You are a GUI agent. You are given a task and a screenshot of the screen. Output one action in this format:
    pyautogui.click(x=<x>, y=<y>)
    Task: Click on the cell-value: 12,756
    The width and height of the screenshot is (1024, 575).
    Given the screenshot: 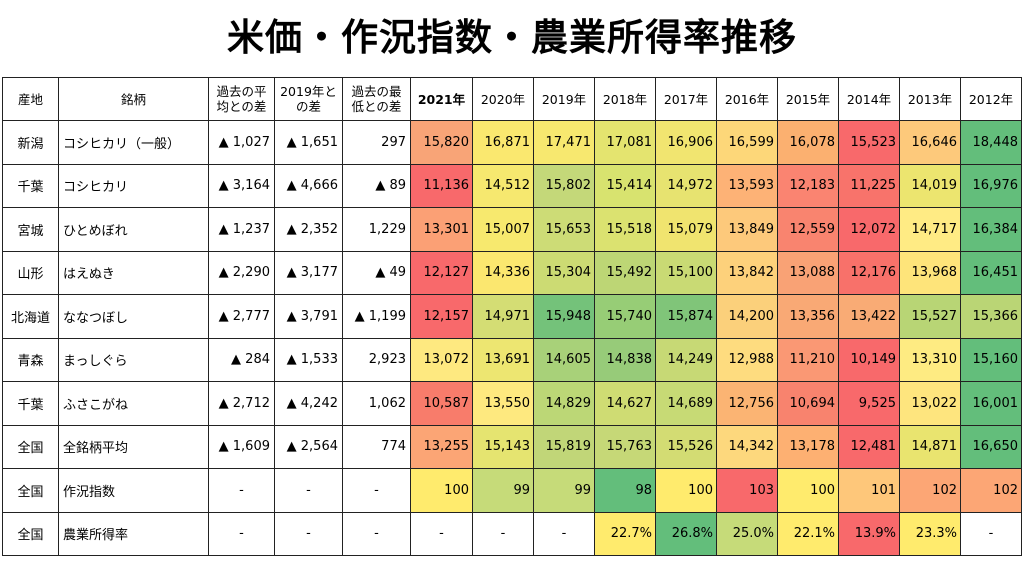 What is the action you would take?
    pyautogui.click(x=747, y=403)
    